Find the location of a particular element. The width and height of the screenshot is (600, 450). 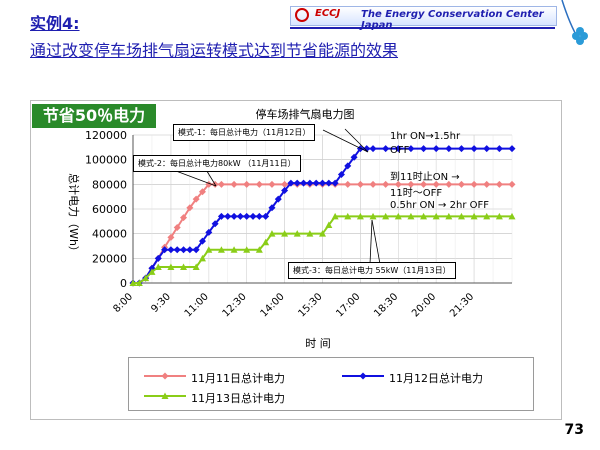

y-tick-label: 40000 is located at coordinates (109, 234).